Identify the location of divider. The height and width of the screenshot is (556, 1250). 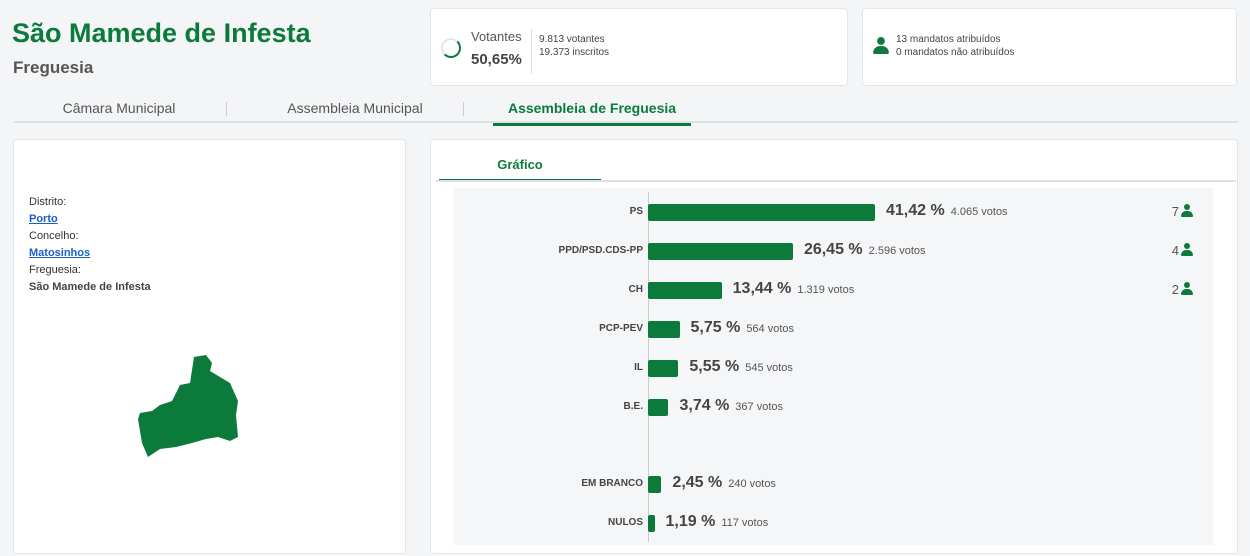
(531, 51).